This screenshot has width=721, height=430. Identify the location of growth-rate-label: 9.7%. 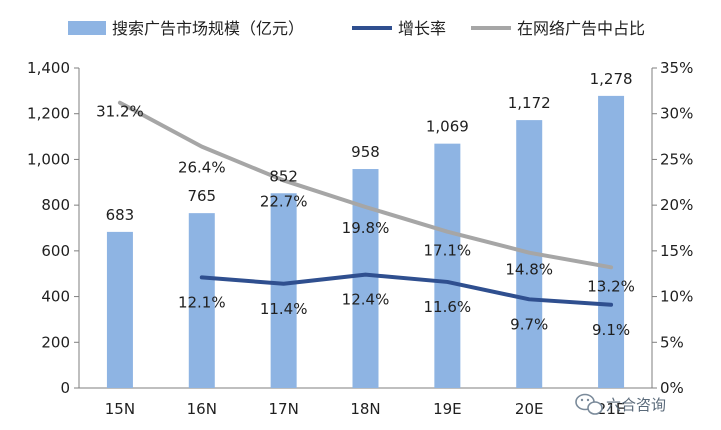
(529, 324).